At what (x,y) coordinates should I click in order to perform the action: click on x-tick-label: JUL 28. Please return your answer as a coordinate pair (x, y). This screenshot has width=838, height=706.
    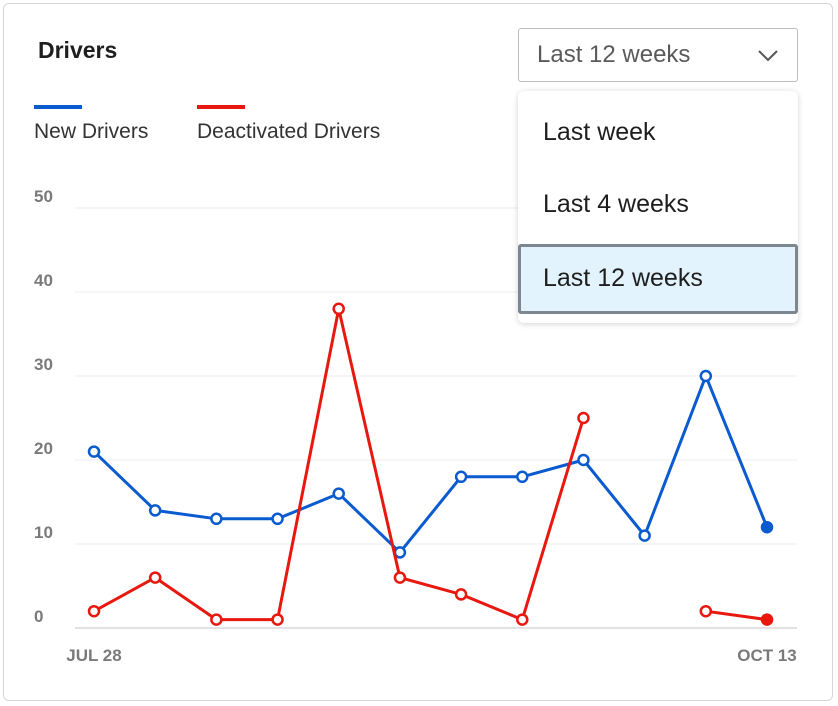
    Looking at the image, I should click on (93, 655).